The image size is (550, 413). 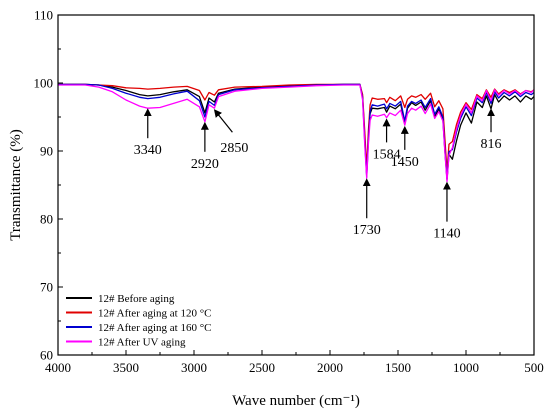 What do you see at coordinates (142, 343) in the screenshot?
I see `legend-entry: 12# After UV aging` at bounding box center [142, 343].